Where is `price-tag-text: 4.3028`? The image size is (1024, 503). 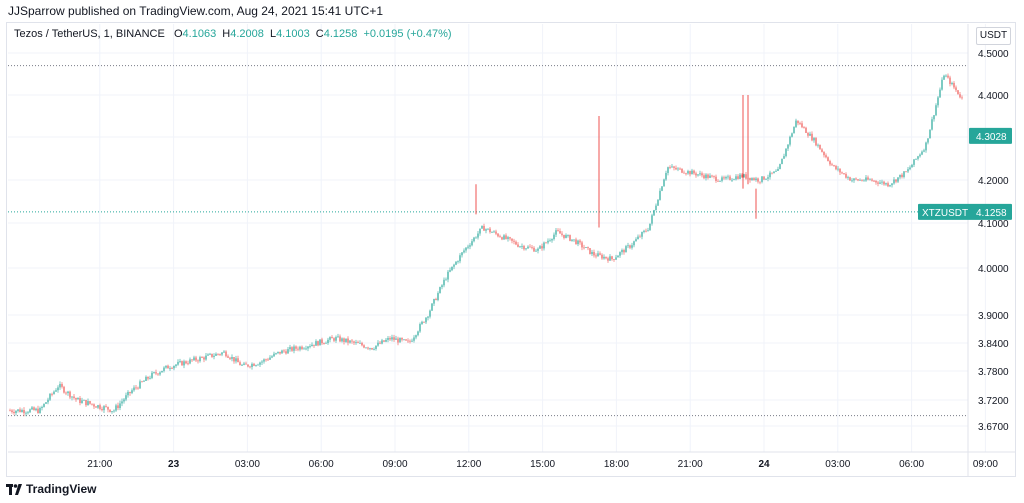 price-tag-text: 4.3028 is located at coordinates (991, 137).